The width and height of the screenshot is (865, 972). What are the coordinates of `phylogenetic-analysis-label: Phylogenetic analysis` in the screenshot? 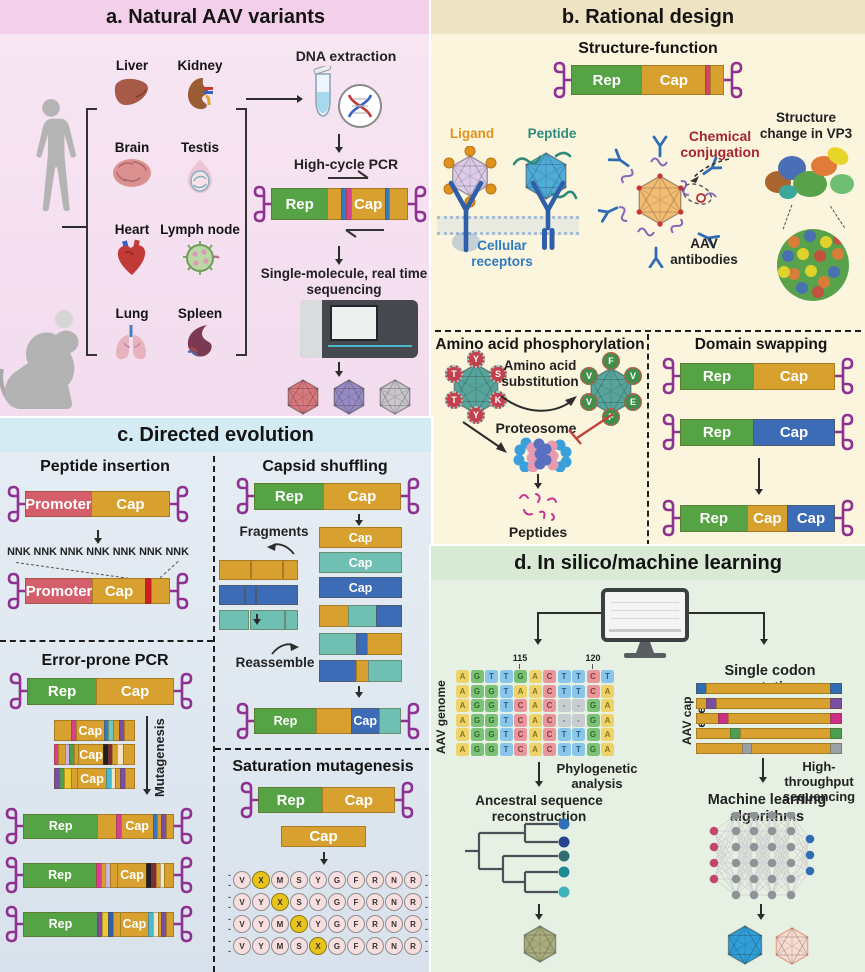 It's located at (597, 776).